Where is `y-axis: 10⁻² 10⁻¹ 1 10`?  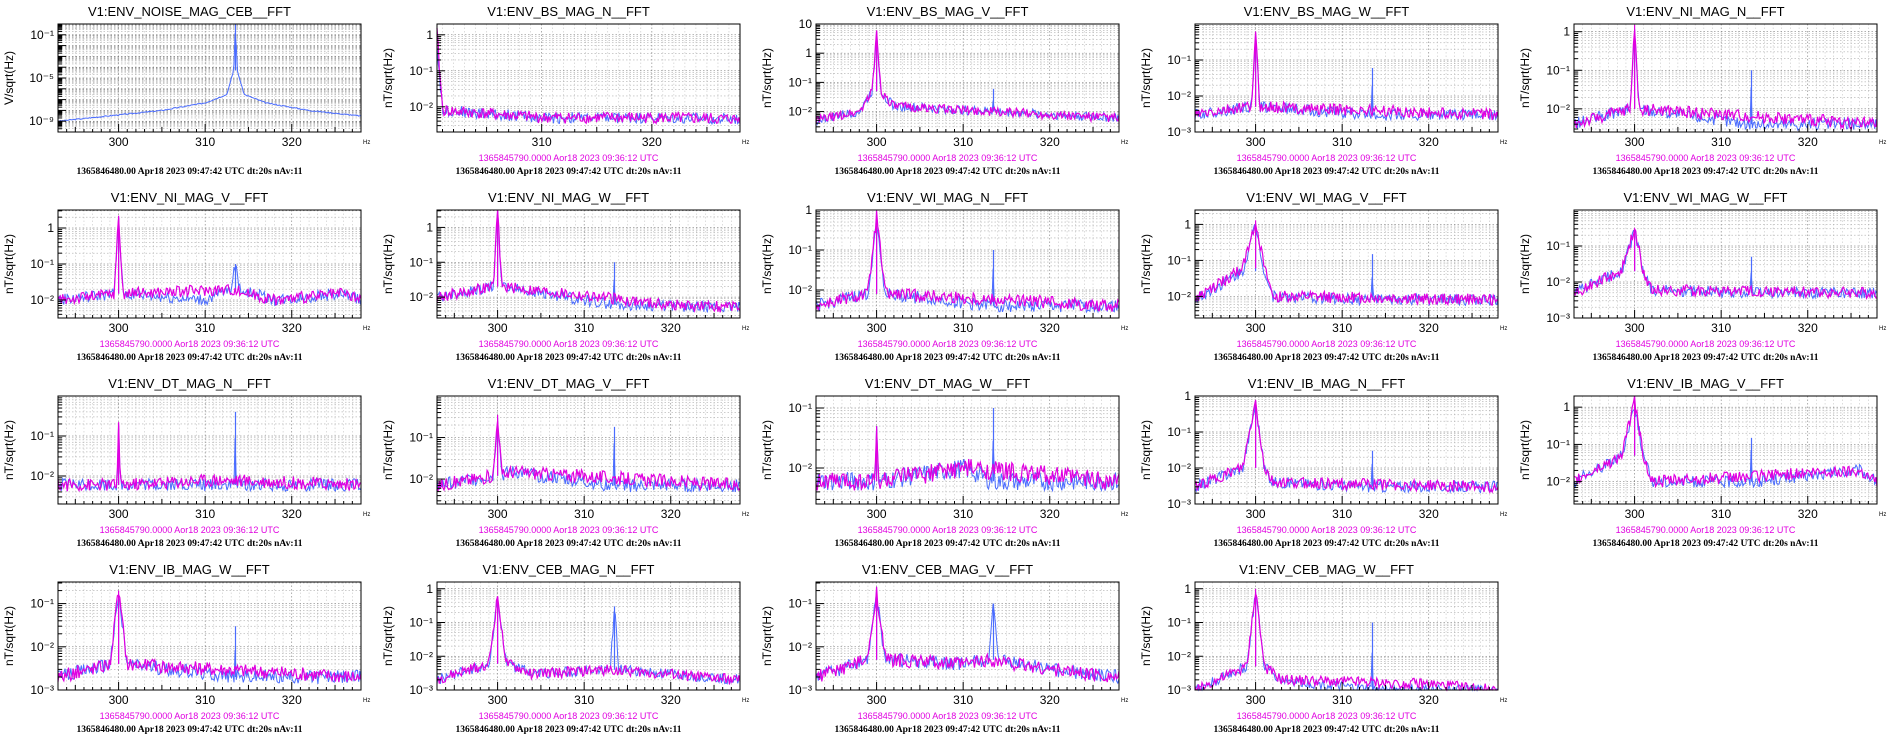
y-axis: 10⁻² 10⁻¹ 1 10 is located at coordinates (806, 75).